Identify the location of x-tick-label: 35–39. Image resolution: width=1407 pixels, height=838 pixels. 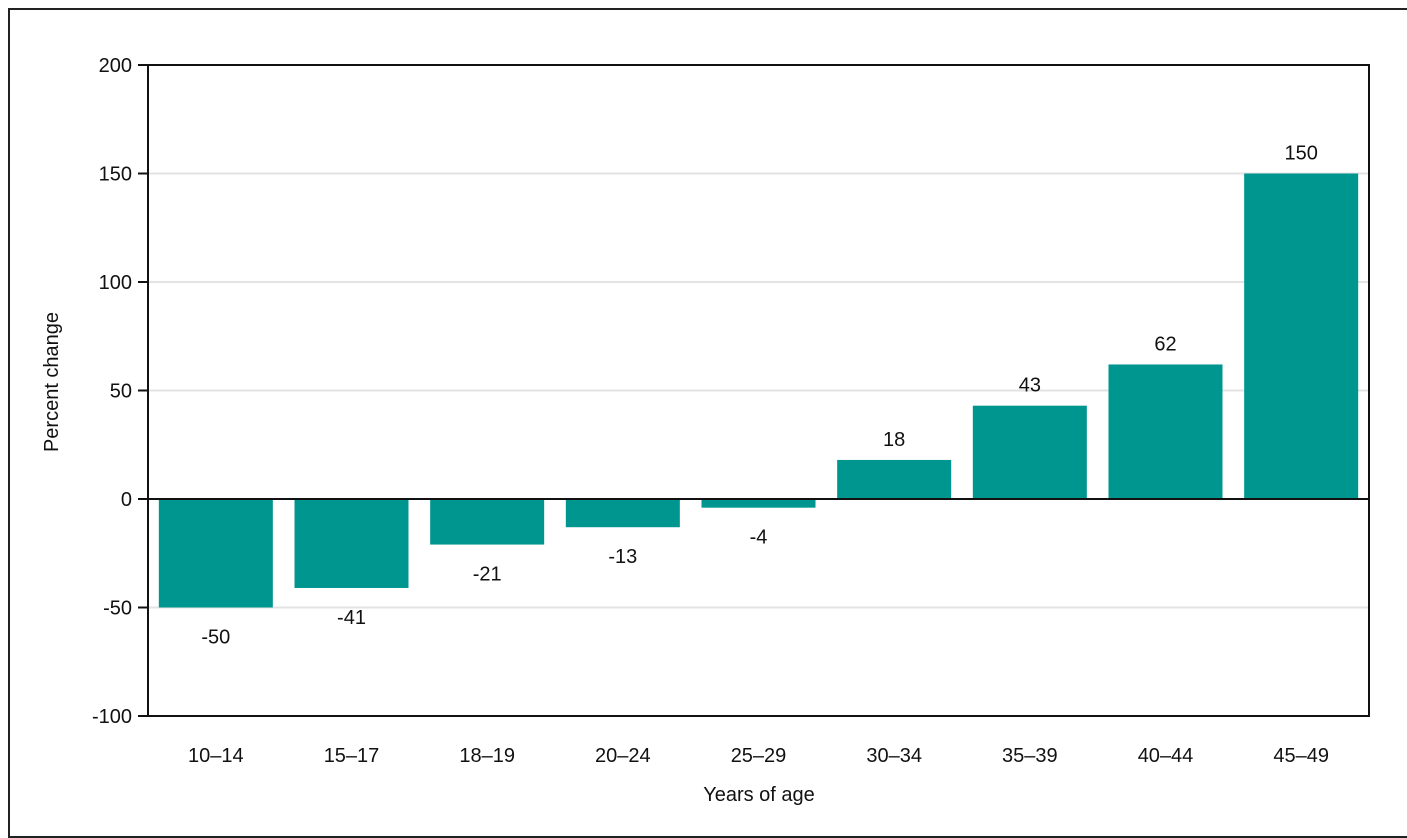
(1030, 756).